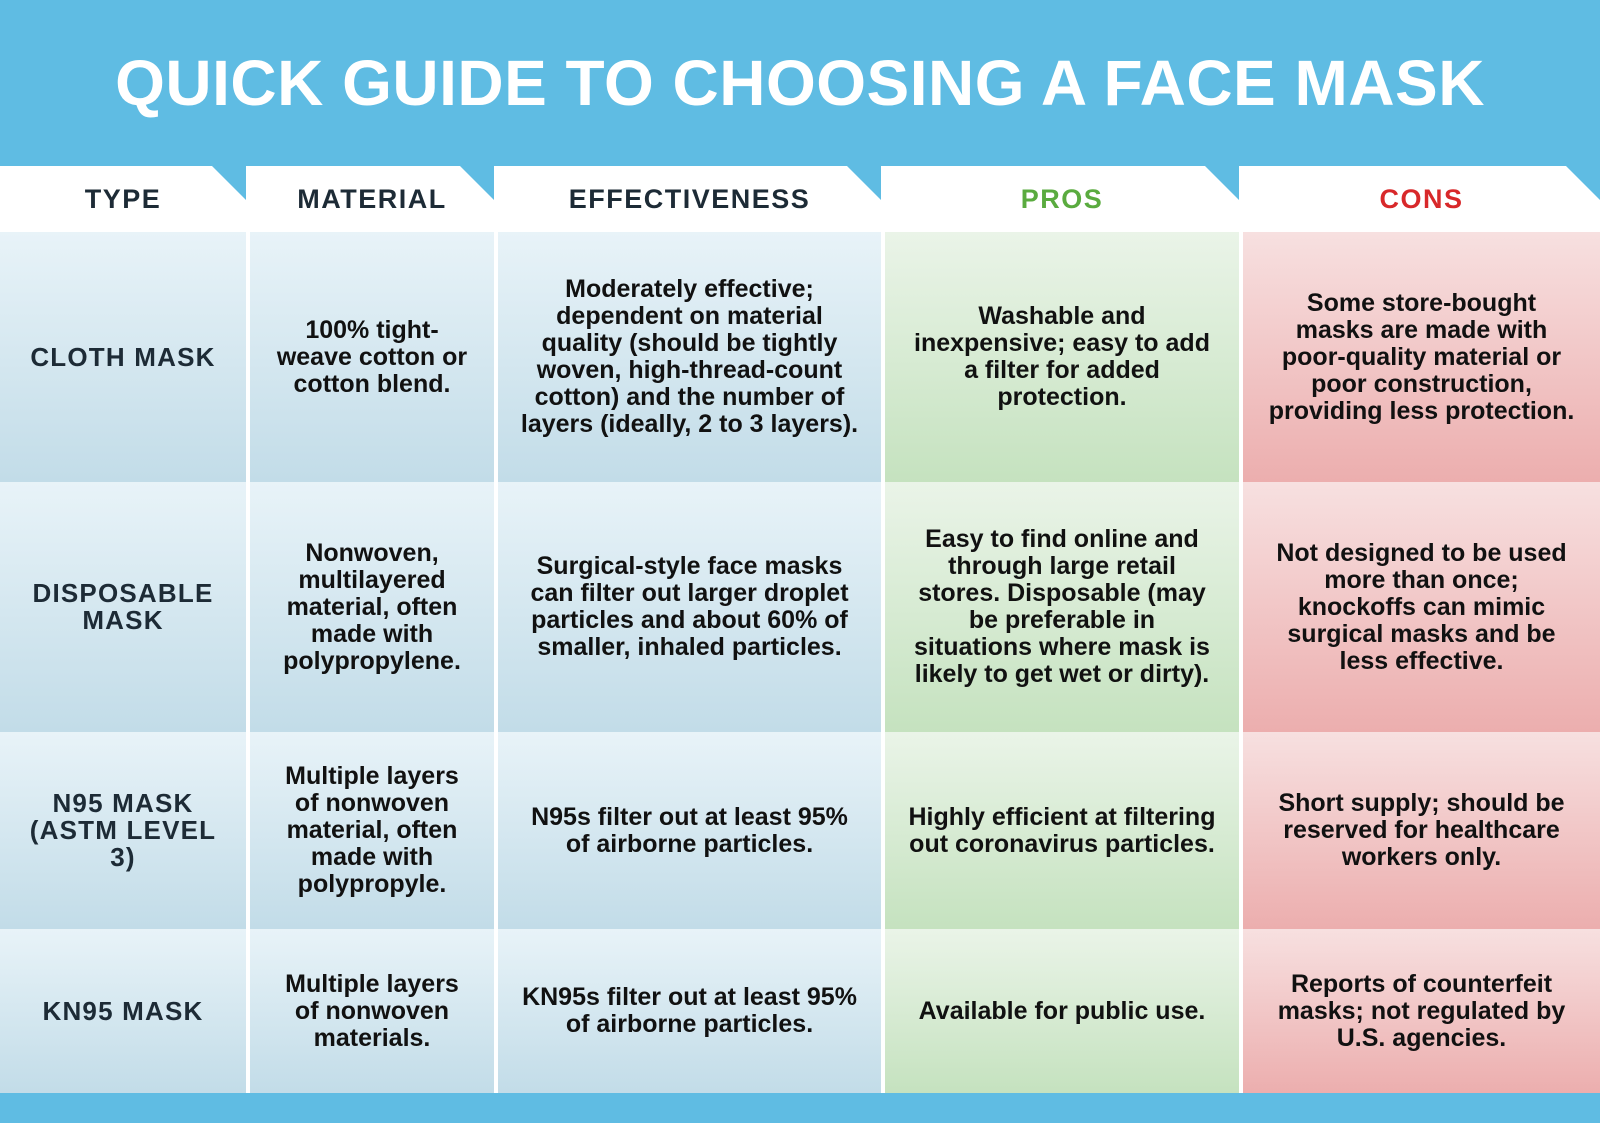 This screenshot has height=1123, width=1600. I want to click on column-header: CONS, so click(1421, 199).